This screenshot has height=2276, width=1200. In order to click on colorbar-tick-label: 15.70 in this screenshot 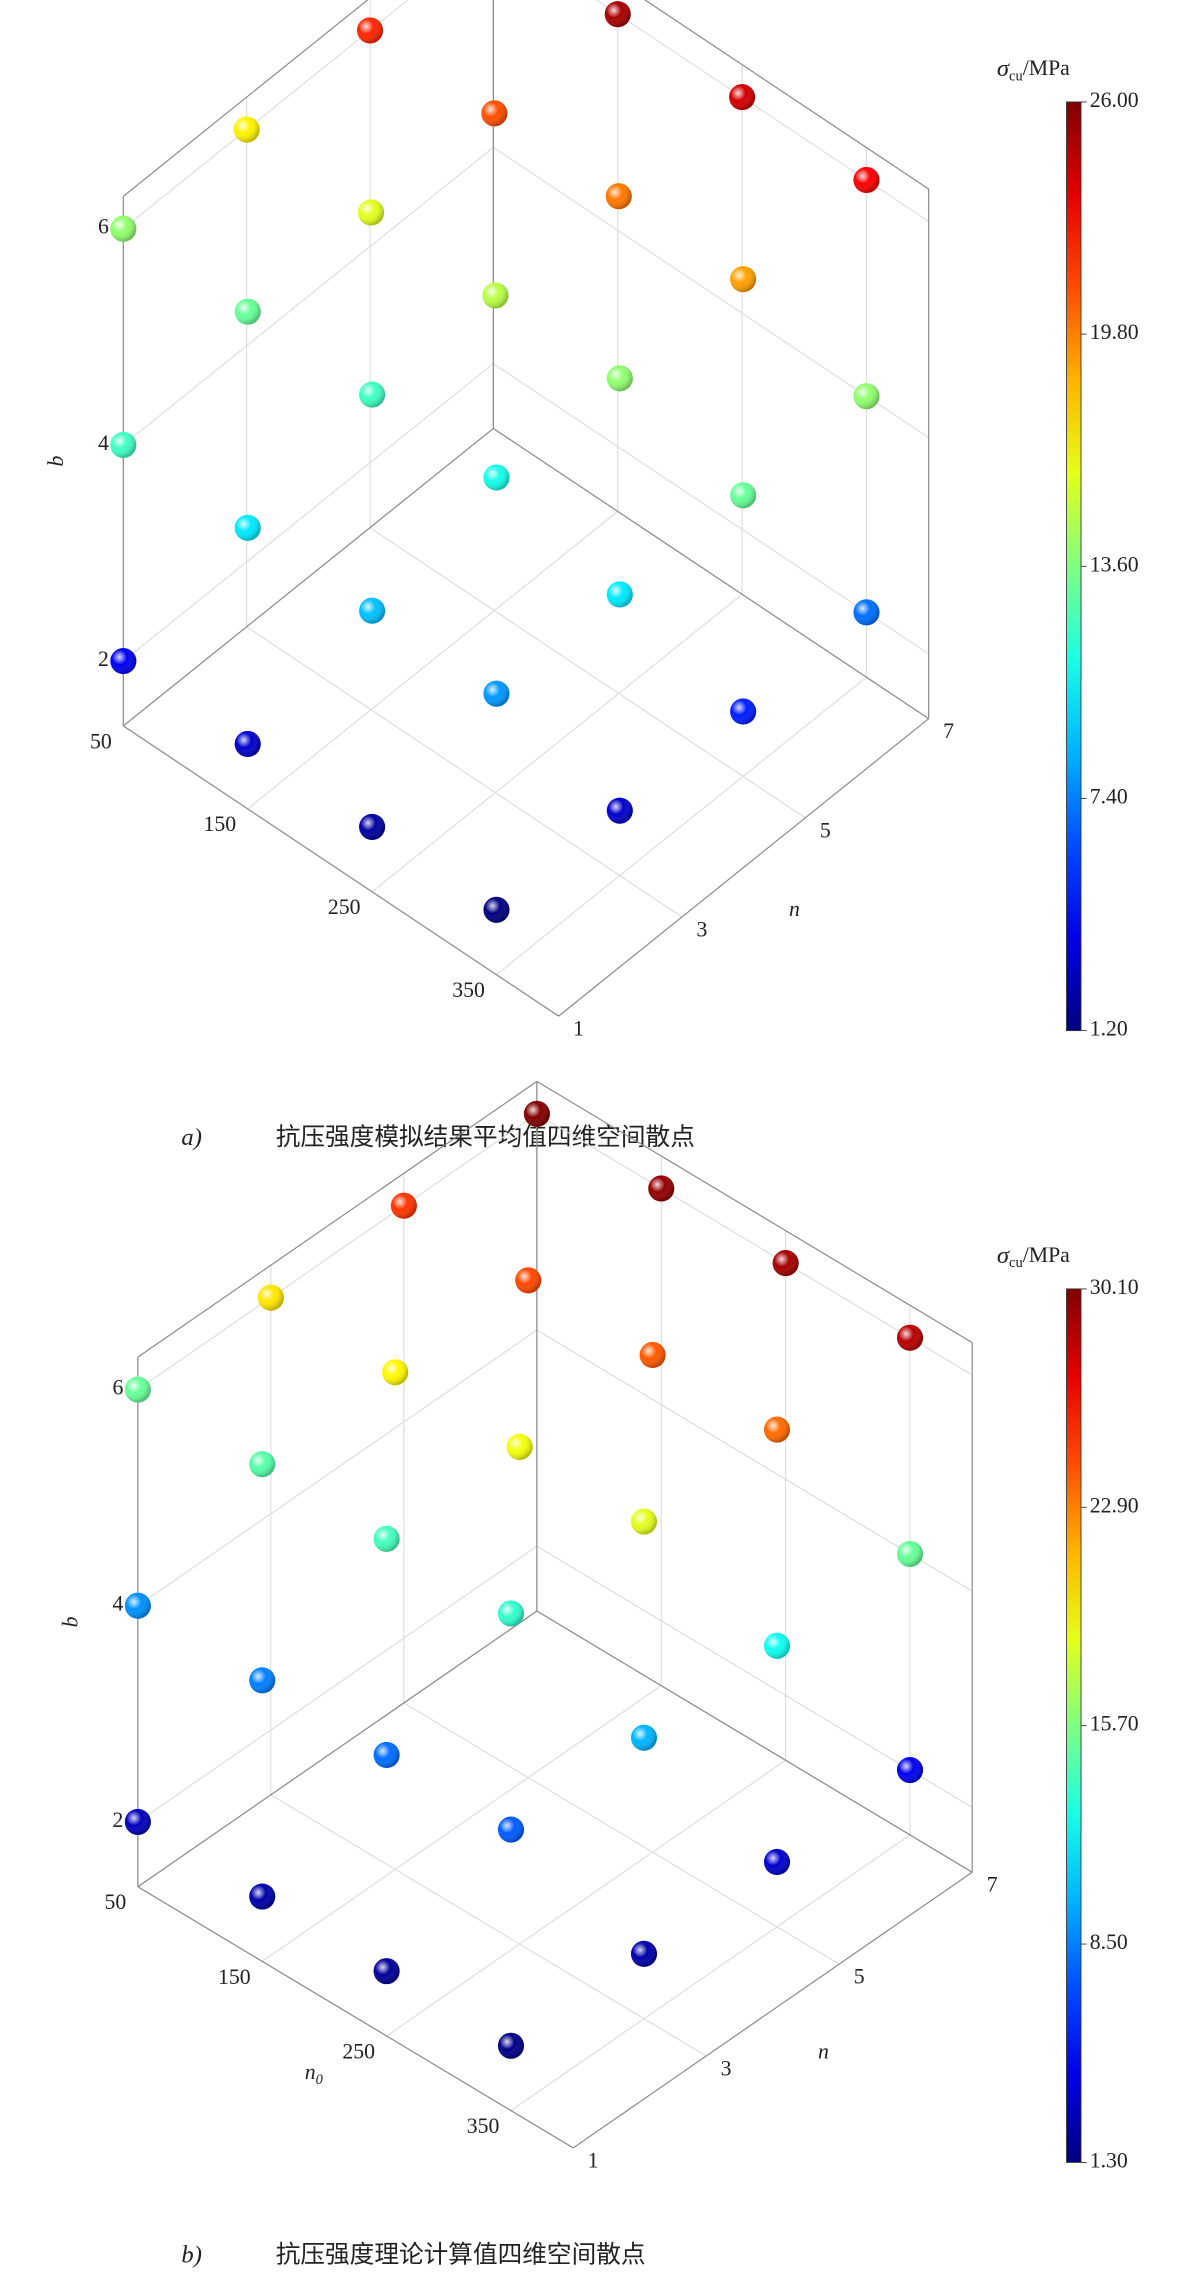, I will do `click(1114, 1724)`.